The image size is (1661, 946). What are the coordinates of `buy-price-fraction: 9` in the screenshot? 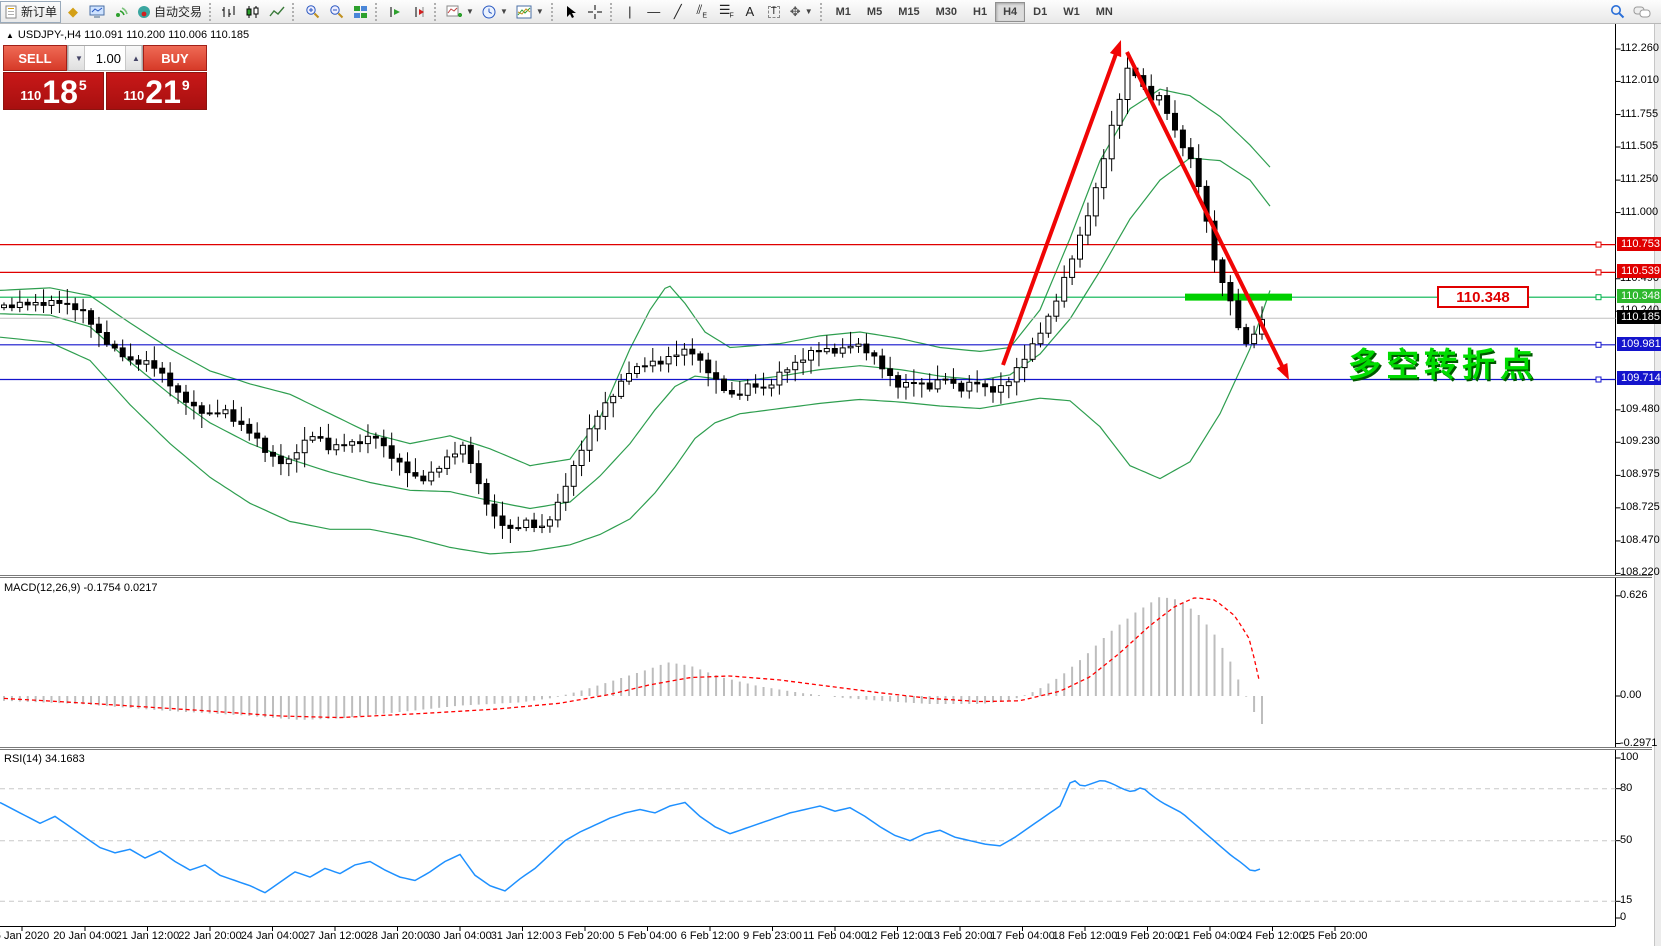 It's located at (185, 85).